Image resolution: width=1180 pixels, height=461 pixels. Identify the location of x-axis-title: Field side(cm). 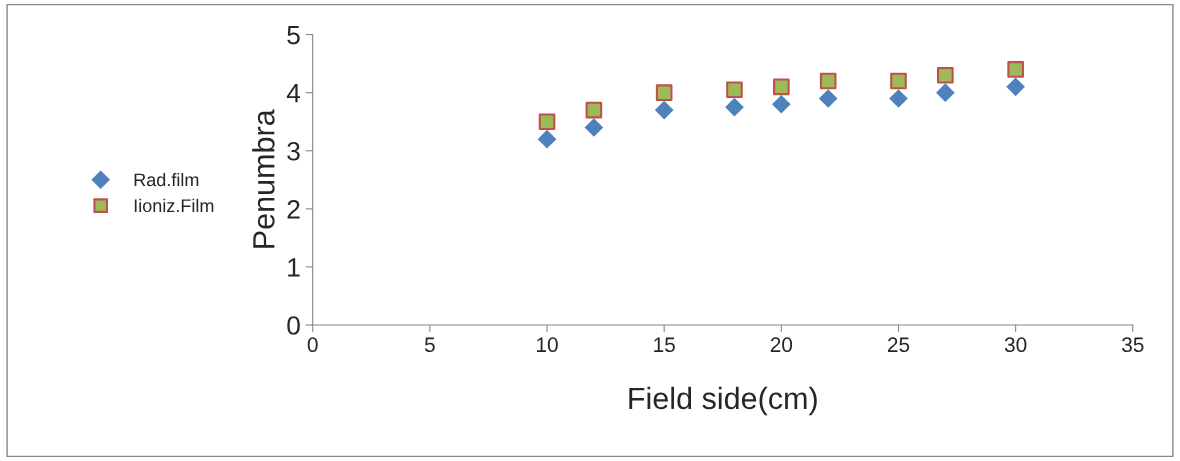
(723, 401).